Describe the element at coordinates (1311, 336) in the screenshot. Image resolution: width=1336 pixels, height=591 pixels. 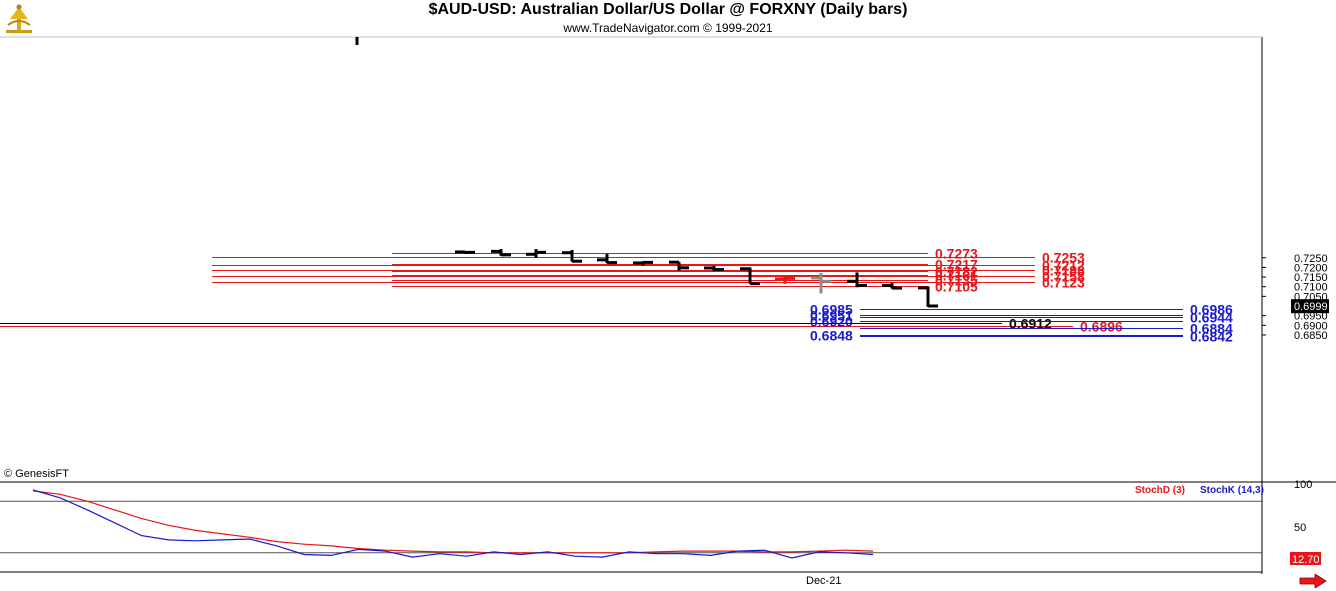
I see `price-tick-label: 0.6850` at that location.